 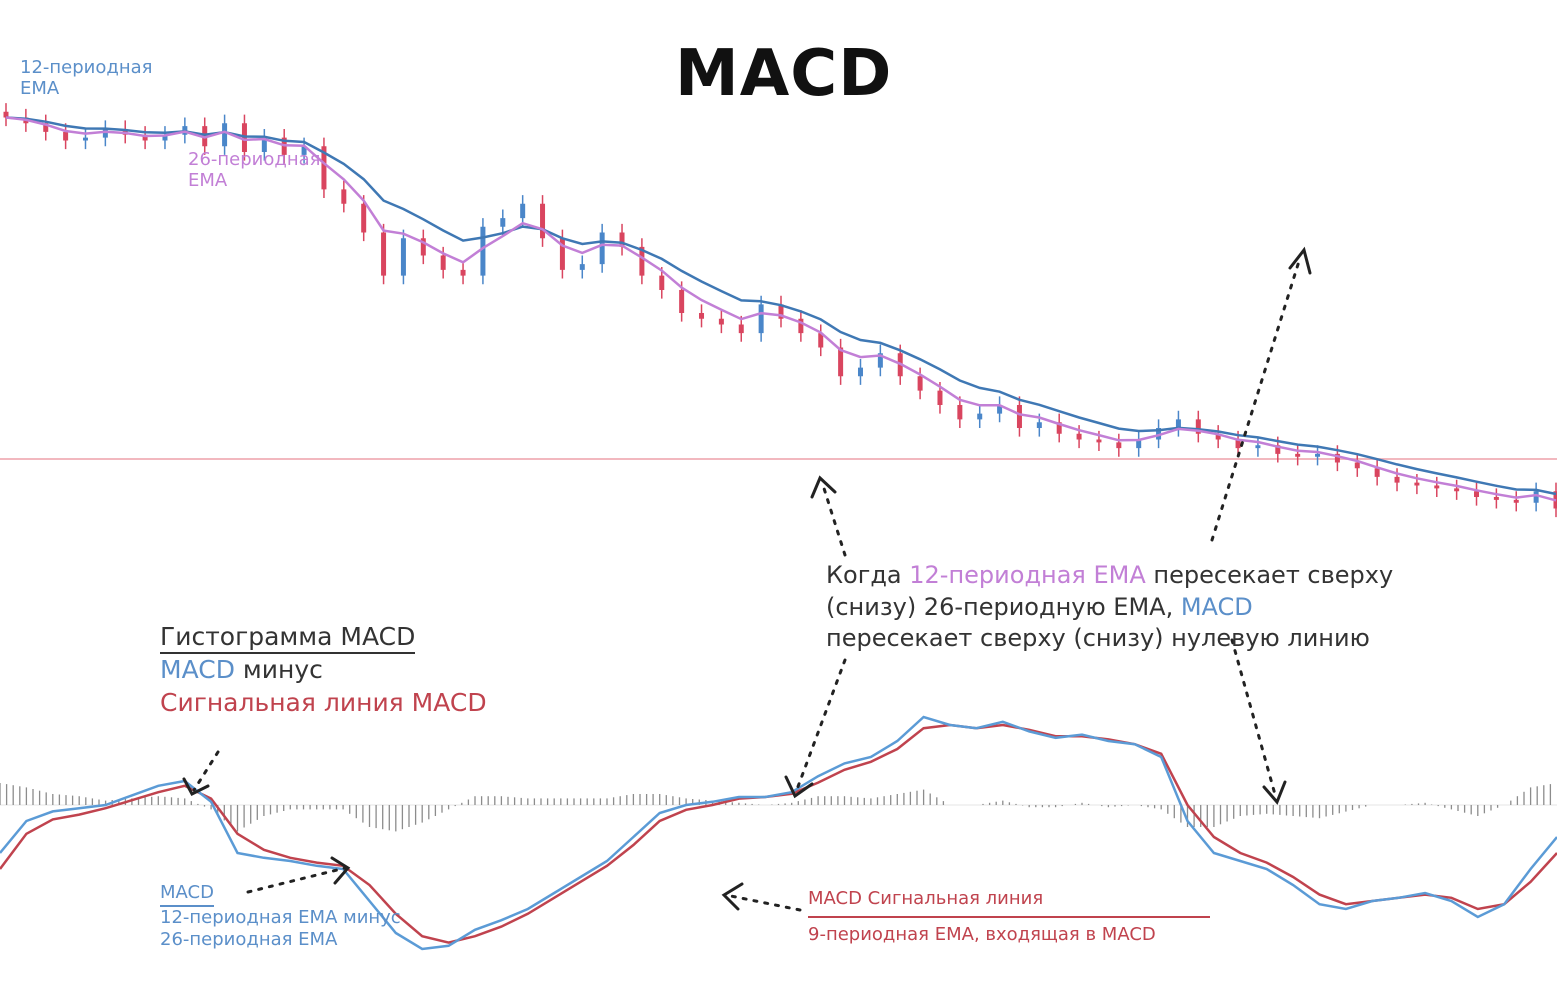 What do you see at coordinates (340, 870) in the screenshot?
I see `arrowhead-macd-line` at bounding box center [340, 870].